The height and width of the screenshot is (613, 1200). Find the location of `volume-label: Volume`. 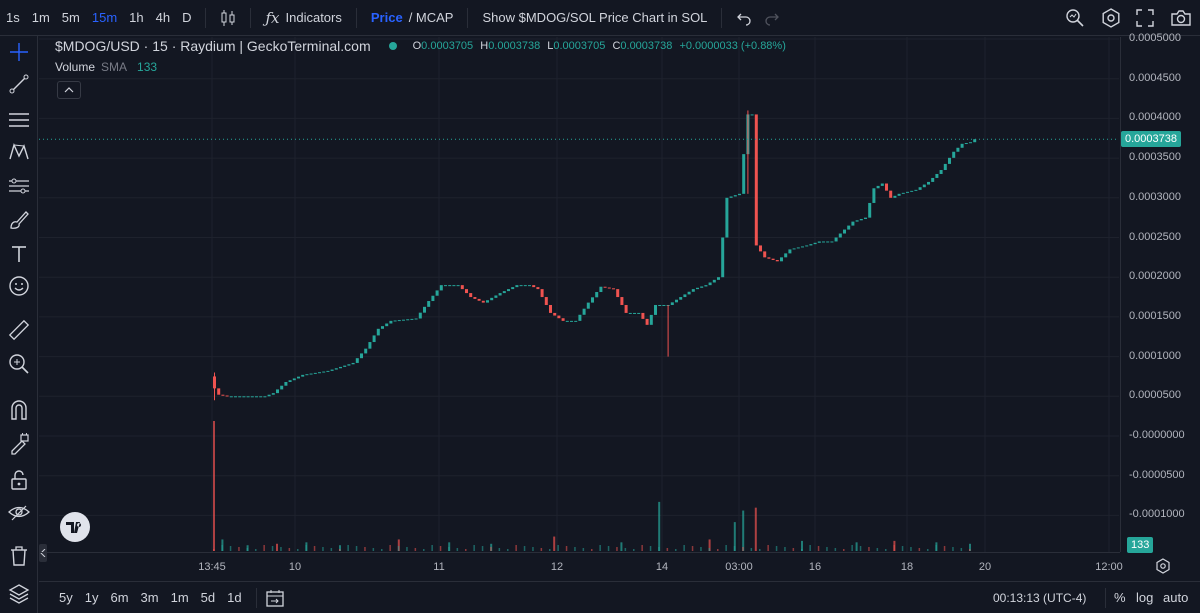

volume-label: Volume is located at coordinates (75, 67).